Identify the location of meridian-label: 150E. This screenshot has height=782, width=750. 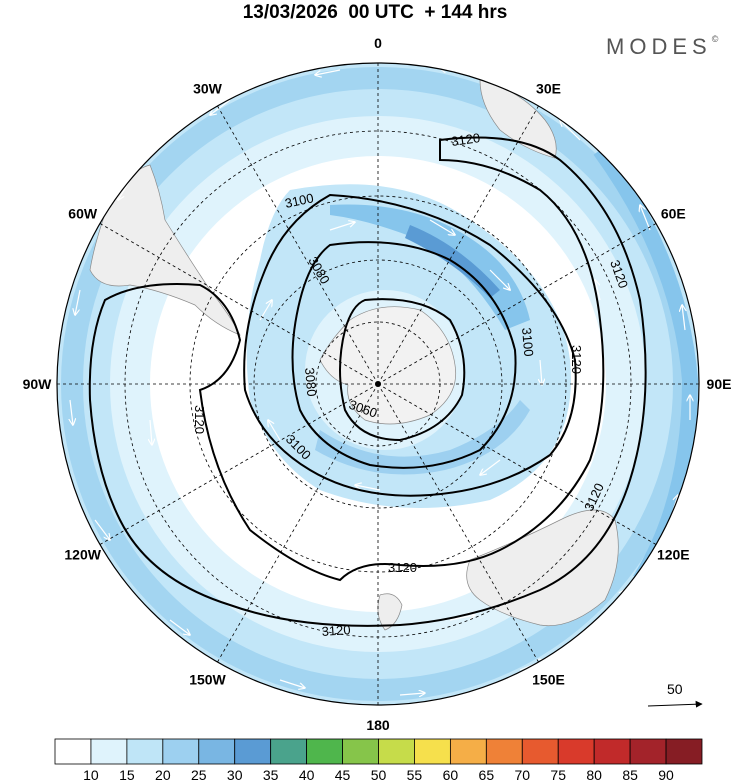
(548, 679).